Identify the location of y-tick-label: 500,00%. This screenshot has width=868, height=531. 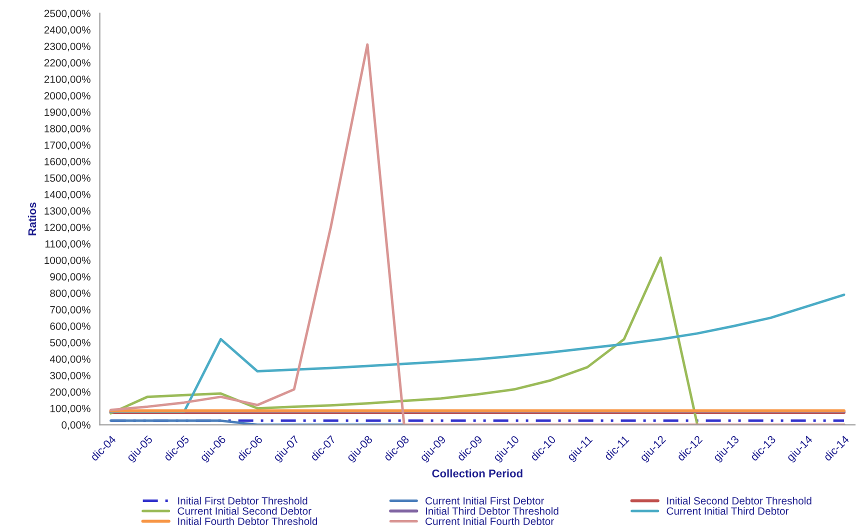
(70, 343).